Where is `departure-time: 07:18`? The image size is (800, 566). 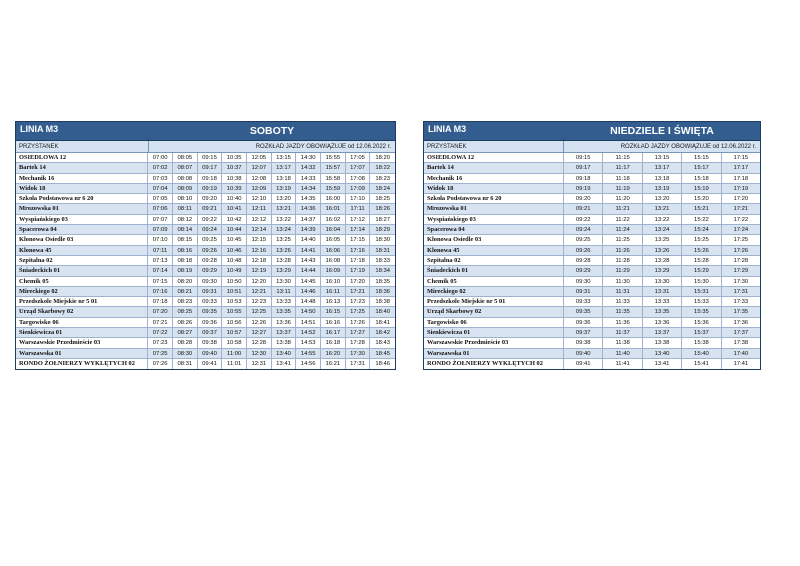 departure-time: 07:18 is located at coordinates (160, 302).